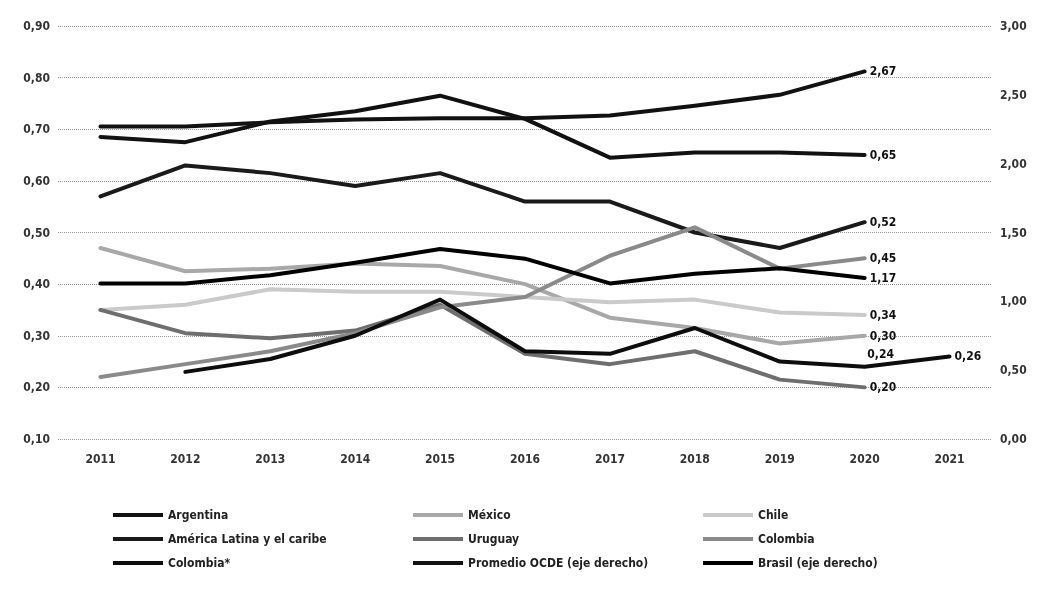 This screenshot has height=590, width=1038. Describe the element at coordinates (36, 284) in the screenshot. I see `y-tick-label: 0,40` at that location.